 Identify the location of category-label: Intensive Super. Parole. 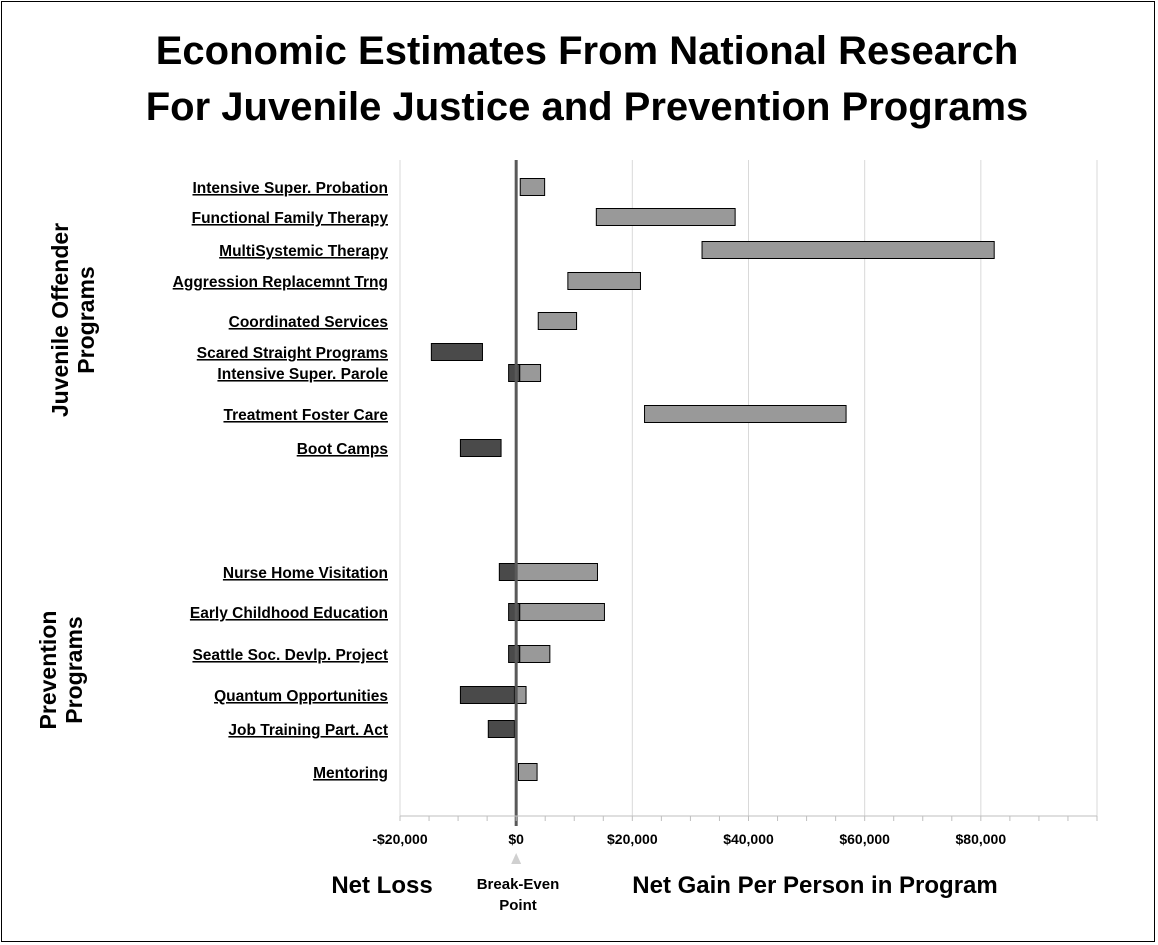
(302, 374).